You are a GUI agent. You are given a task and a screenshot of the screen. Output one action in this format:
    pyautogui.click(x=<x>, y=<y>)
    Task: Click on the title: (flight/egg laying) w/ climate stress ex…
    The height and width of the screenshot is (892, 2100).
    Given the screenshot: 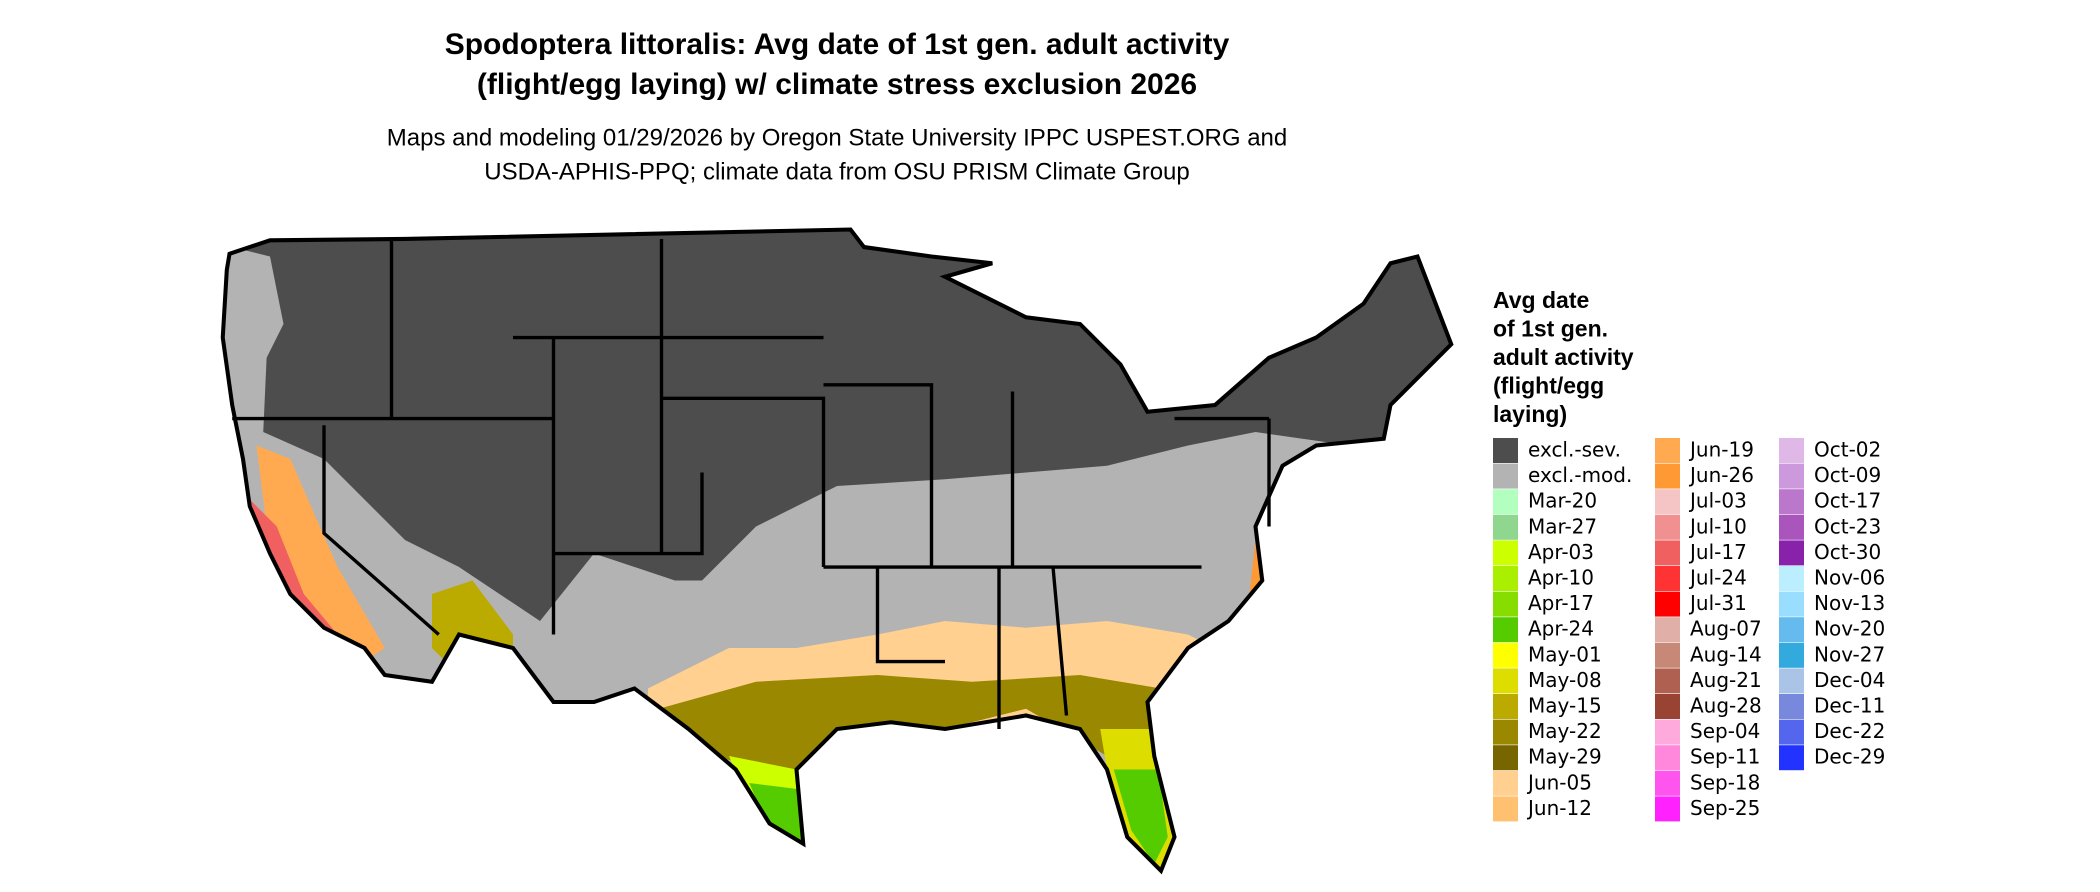 What is the action you would take?
    pyautogui.click(x=837, y=84)
    